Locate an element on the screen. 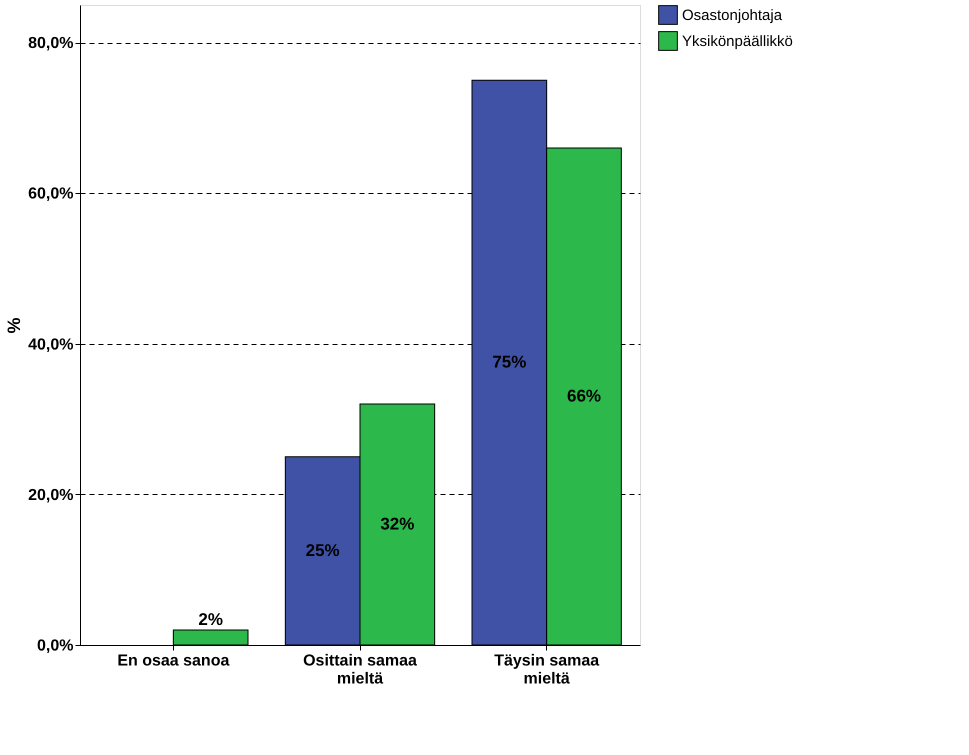 This screenshot has width=969, height=755. x-tick-label: Osittain samaa mieltä is located at coordinates (360, 670).